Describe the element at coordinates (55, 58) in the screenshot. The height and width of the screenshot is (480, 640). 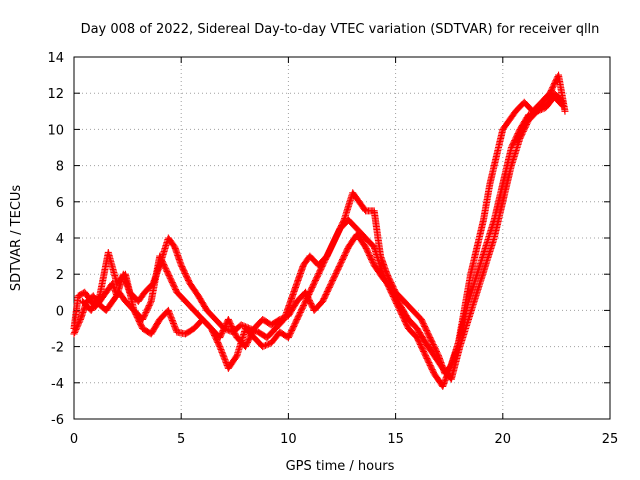
I see `y-tick-label: 14` at that location.